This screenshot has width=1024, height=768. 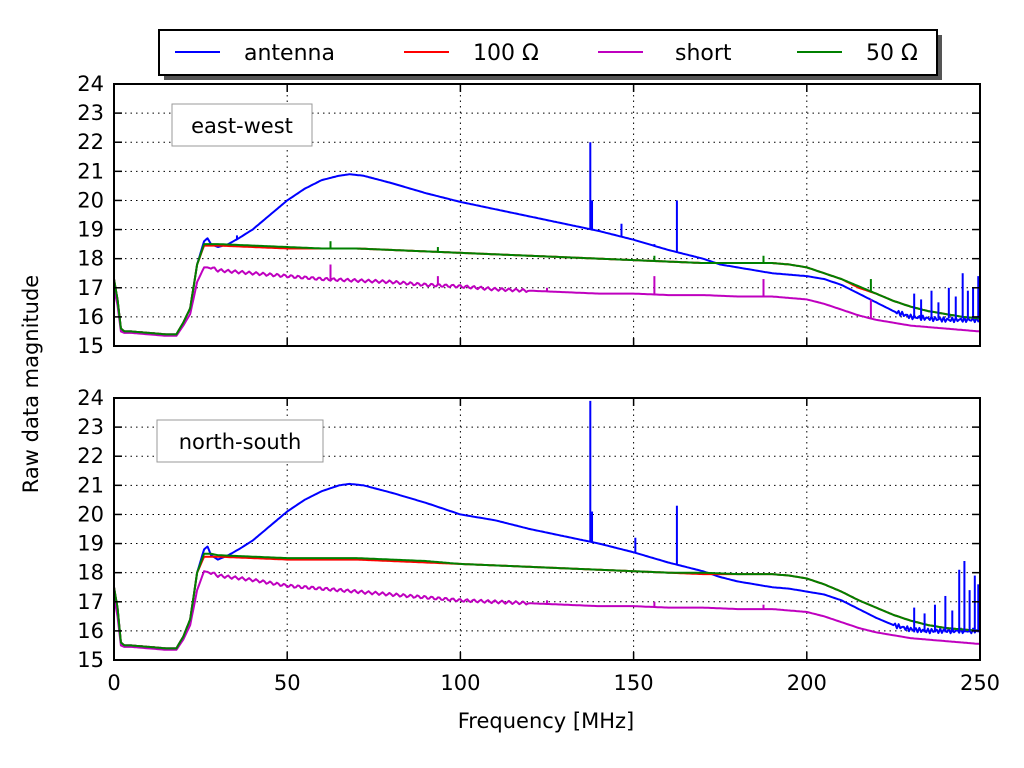 I want to click on legend: antenna 100 Ω short 50 Ω, so click(x=550, y=54).